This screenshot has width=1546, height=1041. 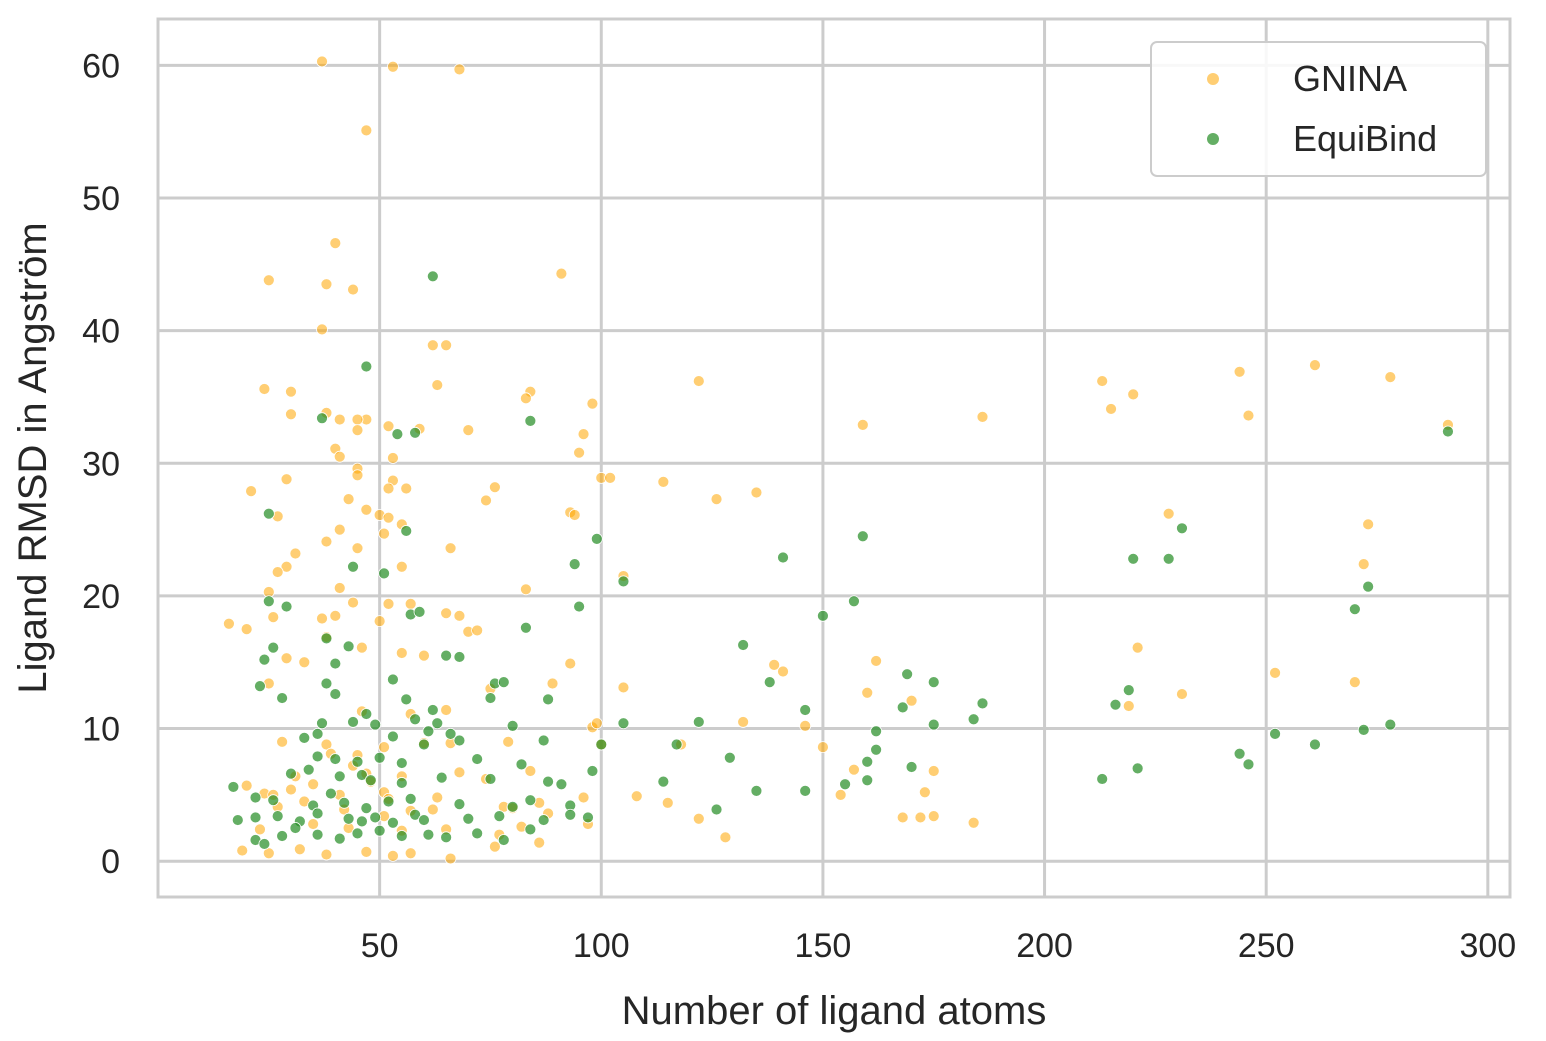 I want to click on y-tick-label: 30, so click(x=101, y=464).